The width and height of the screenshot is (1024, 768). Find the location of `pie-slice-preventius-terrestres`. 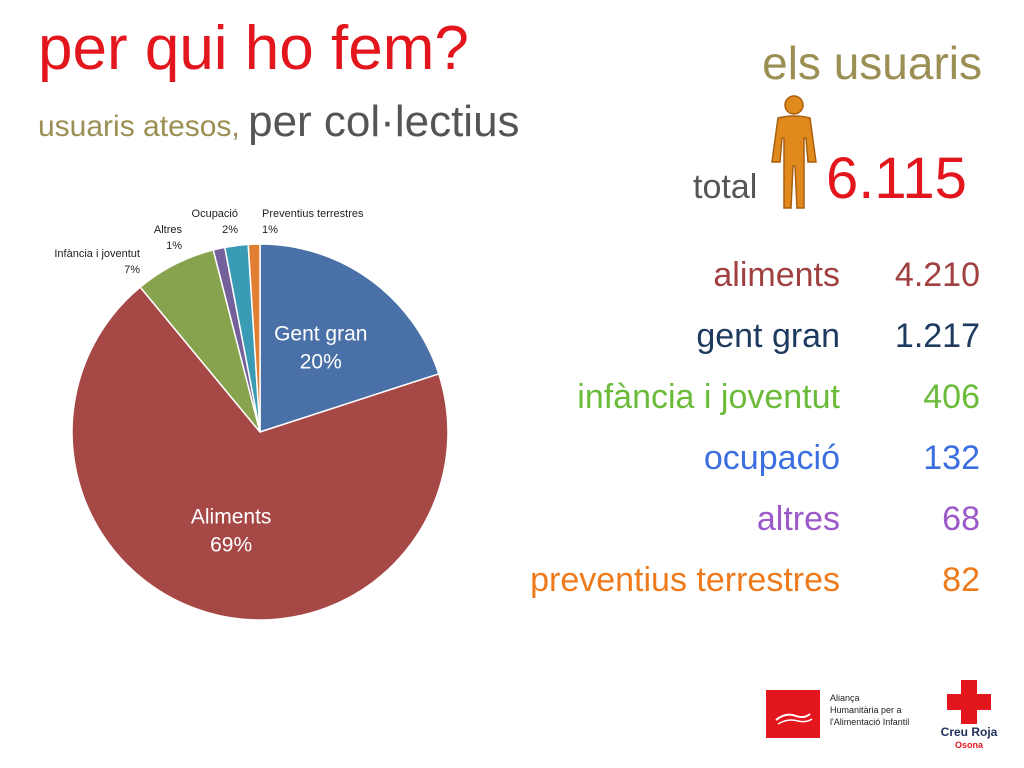

pie-slice-preventius-terrestres is located at coordinates (254, 338).